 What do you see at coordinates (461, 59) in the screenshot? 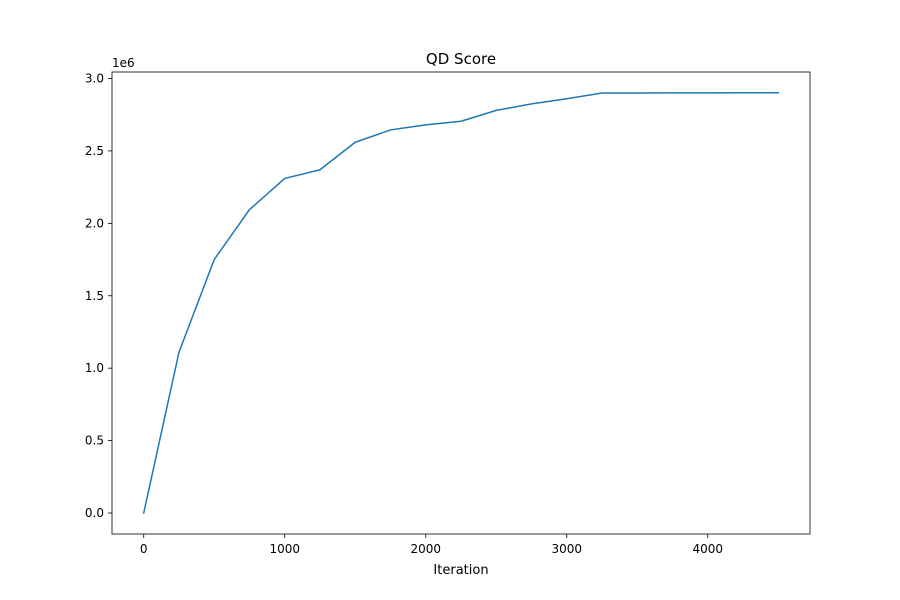
I see `chart-title: QD Score` at bounding box center [461, 59].